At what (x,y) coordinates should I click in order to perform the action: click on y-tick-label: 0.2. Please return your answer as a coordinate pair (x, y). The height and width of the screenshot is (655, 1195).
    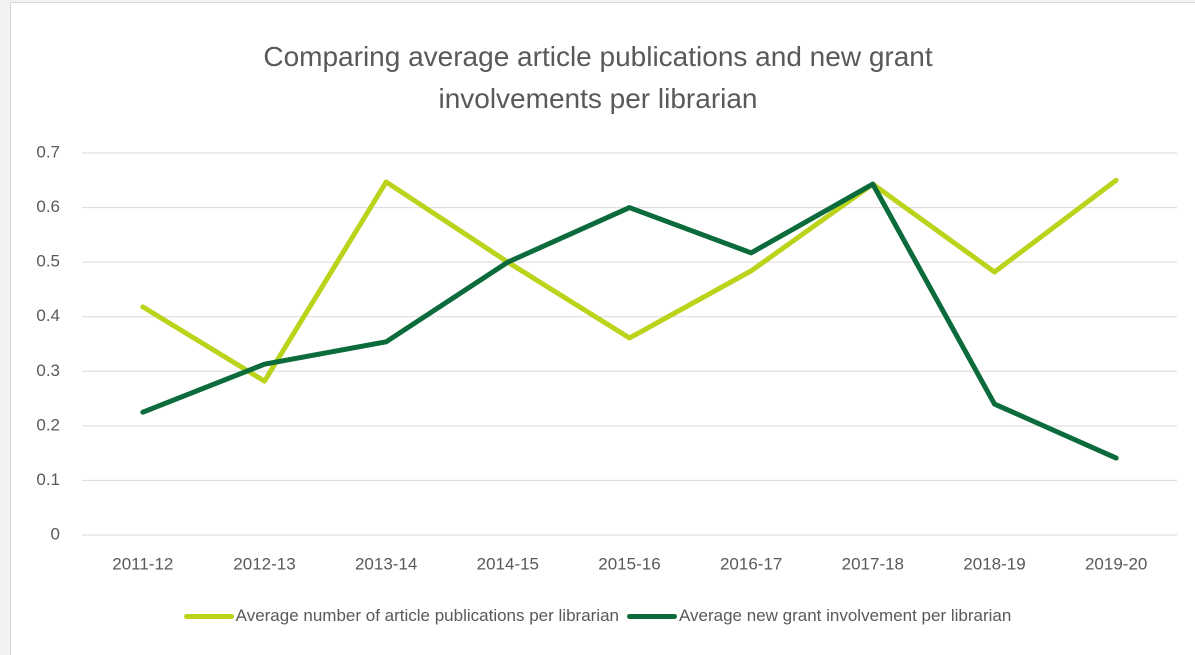
    Looking at the image, I should click on (48, 424).